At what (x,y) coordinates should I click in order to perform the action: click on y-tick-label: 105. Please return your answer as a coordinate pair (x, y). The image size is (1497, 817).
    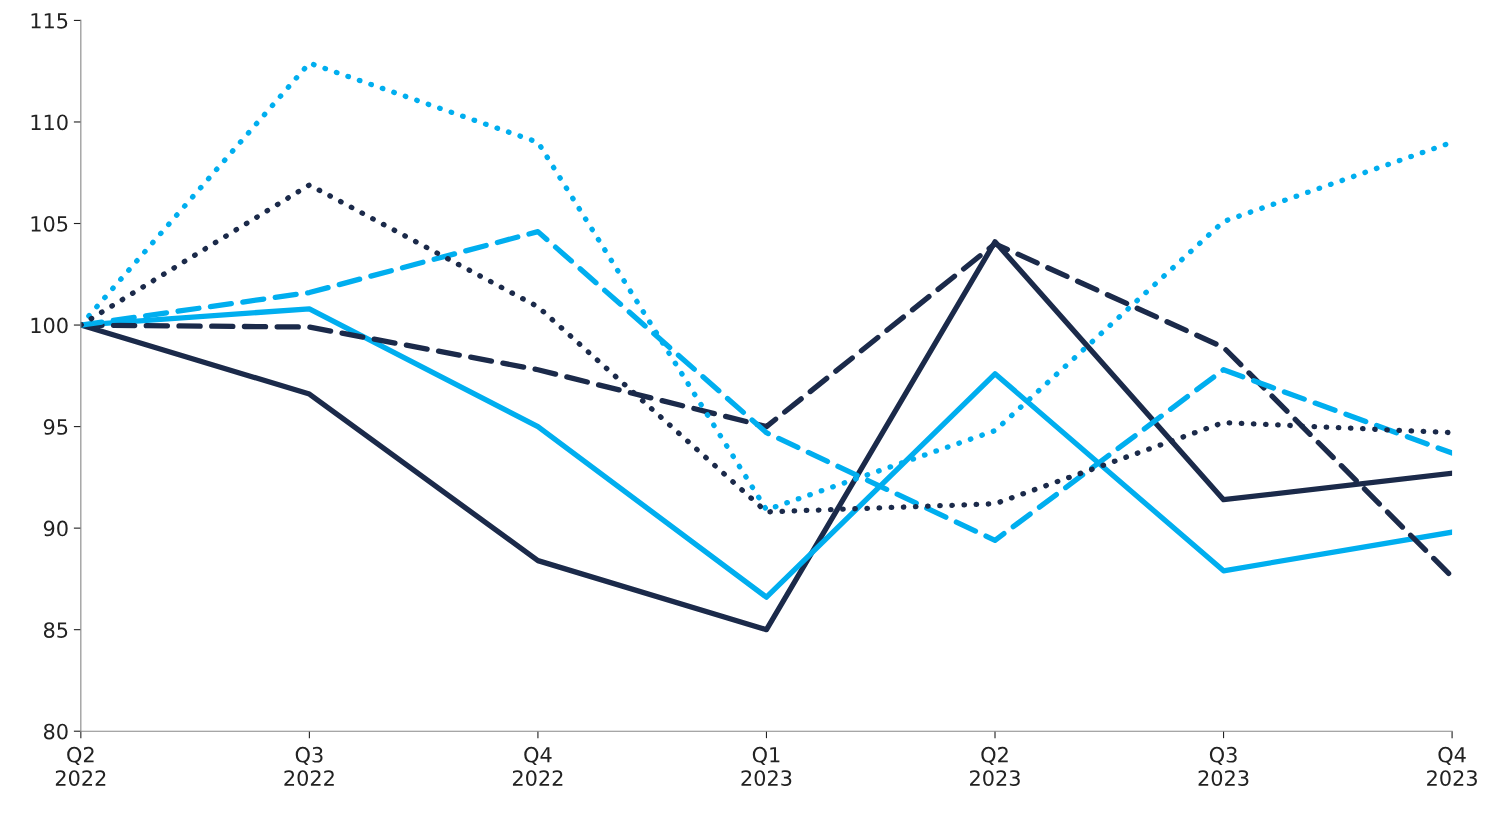
    Looking at the image, I should click on (49, 223).